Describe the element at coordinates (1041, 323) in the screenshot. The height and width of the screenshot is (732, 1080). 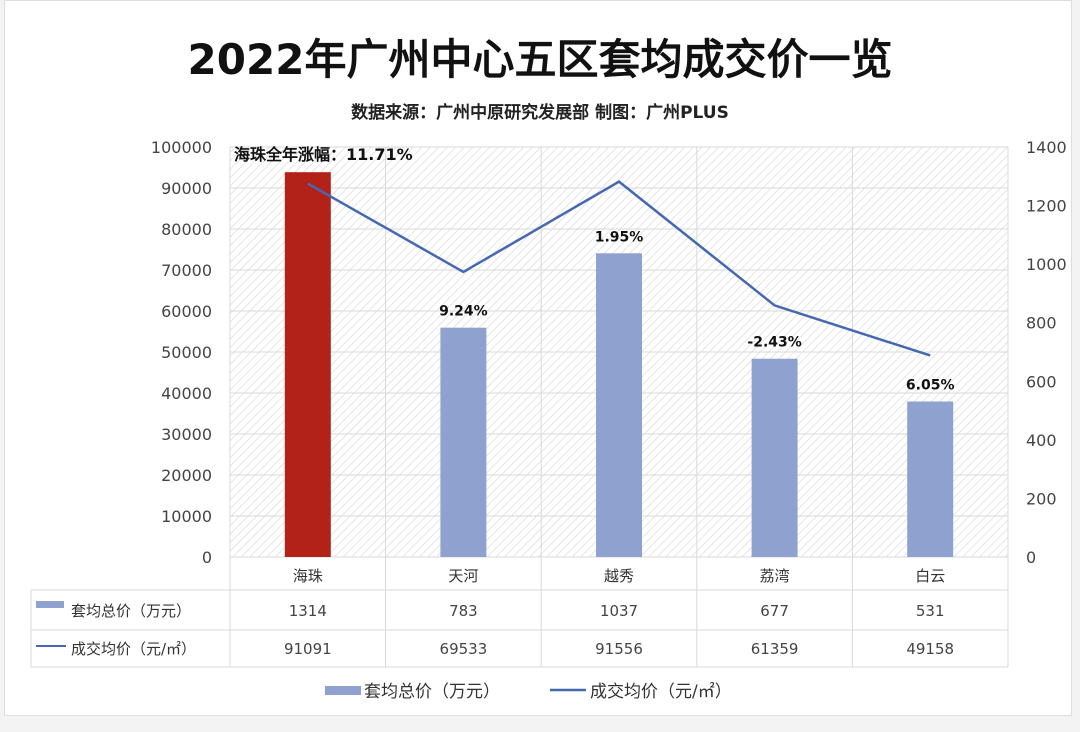
I see `right-tick-label: 800` at that location.